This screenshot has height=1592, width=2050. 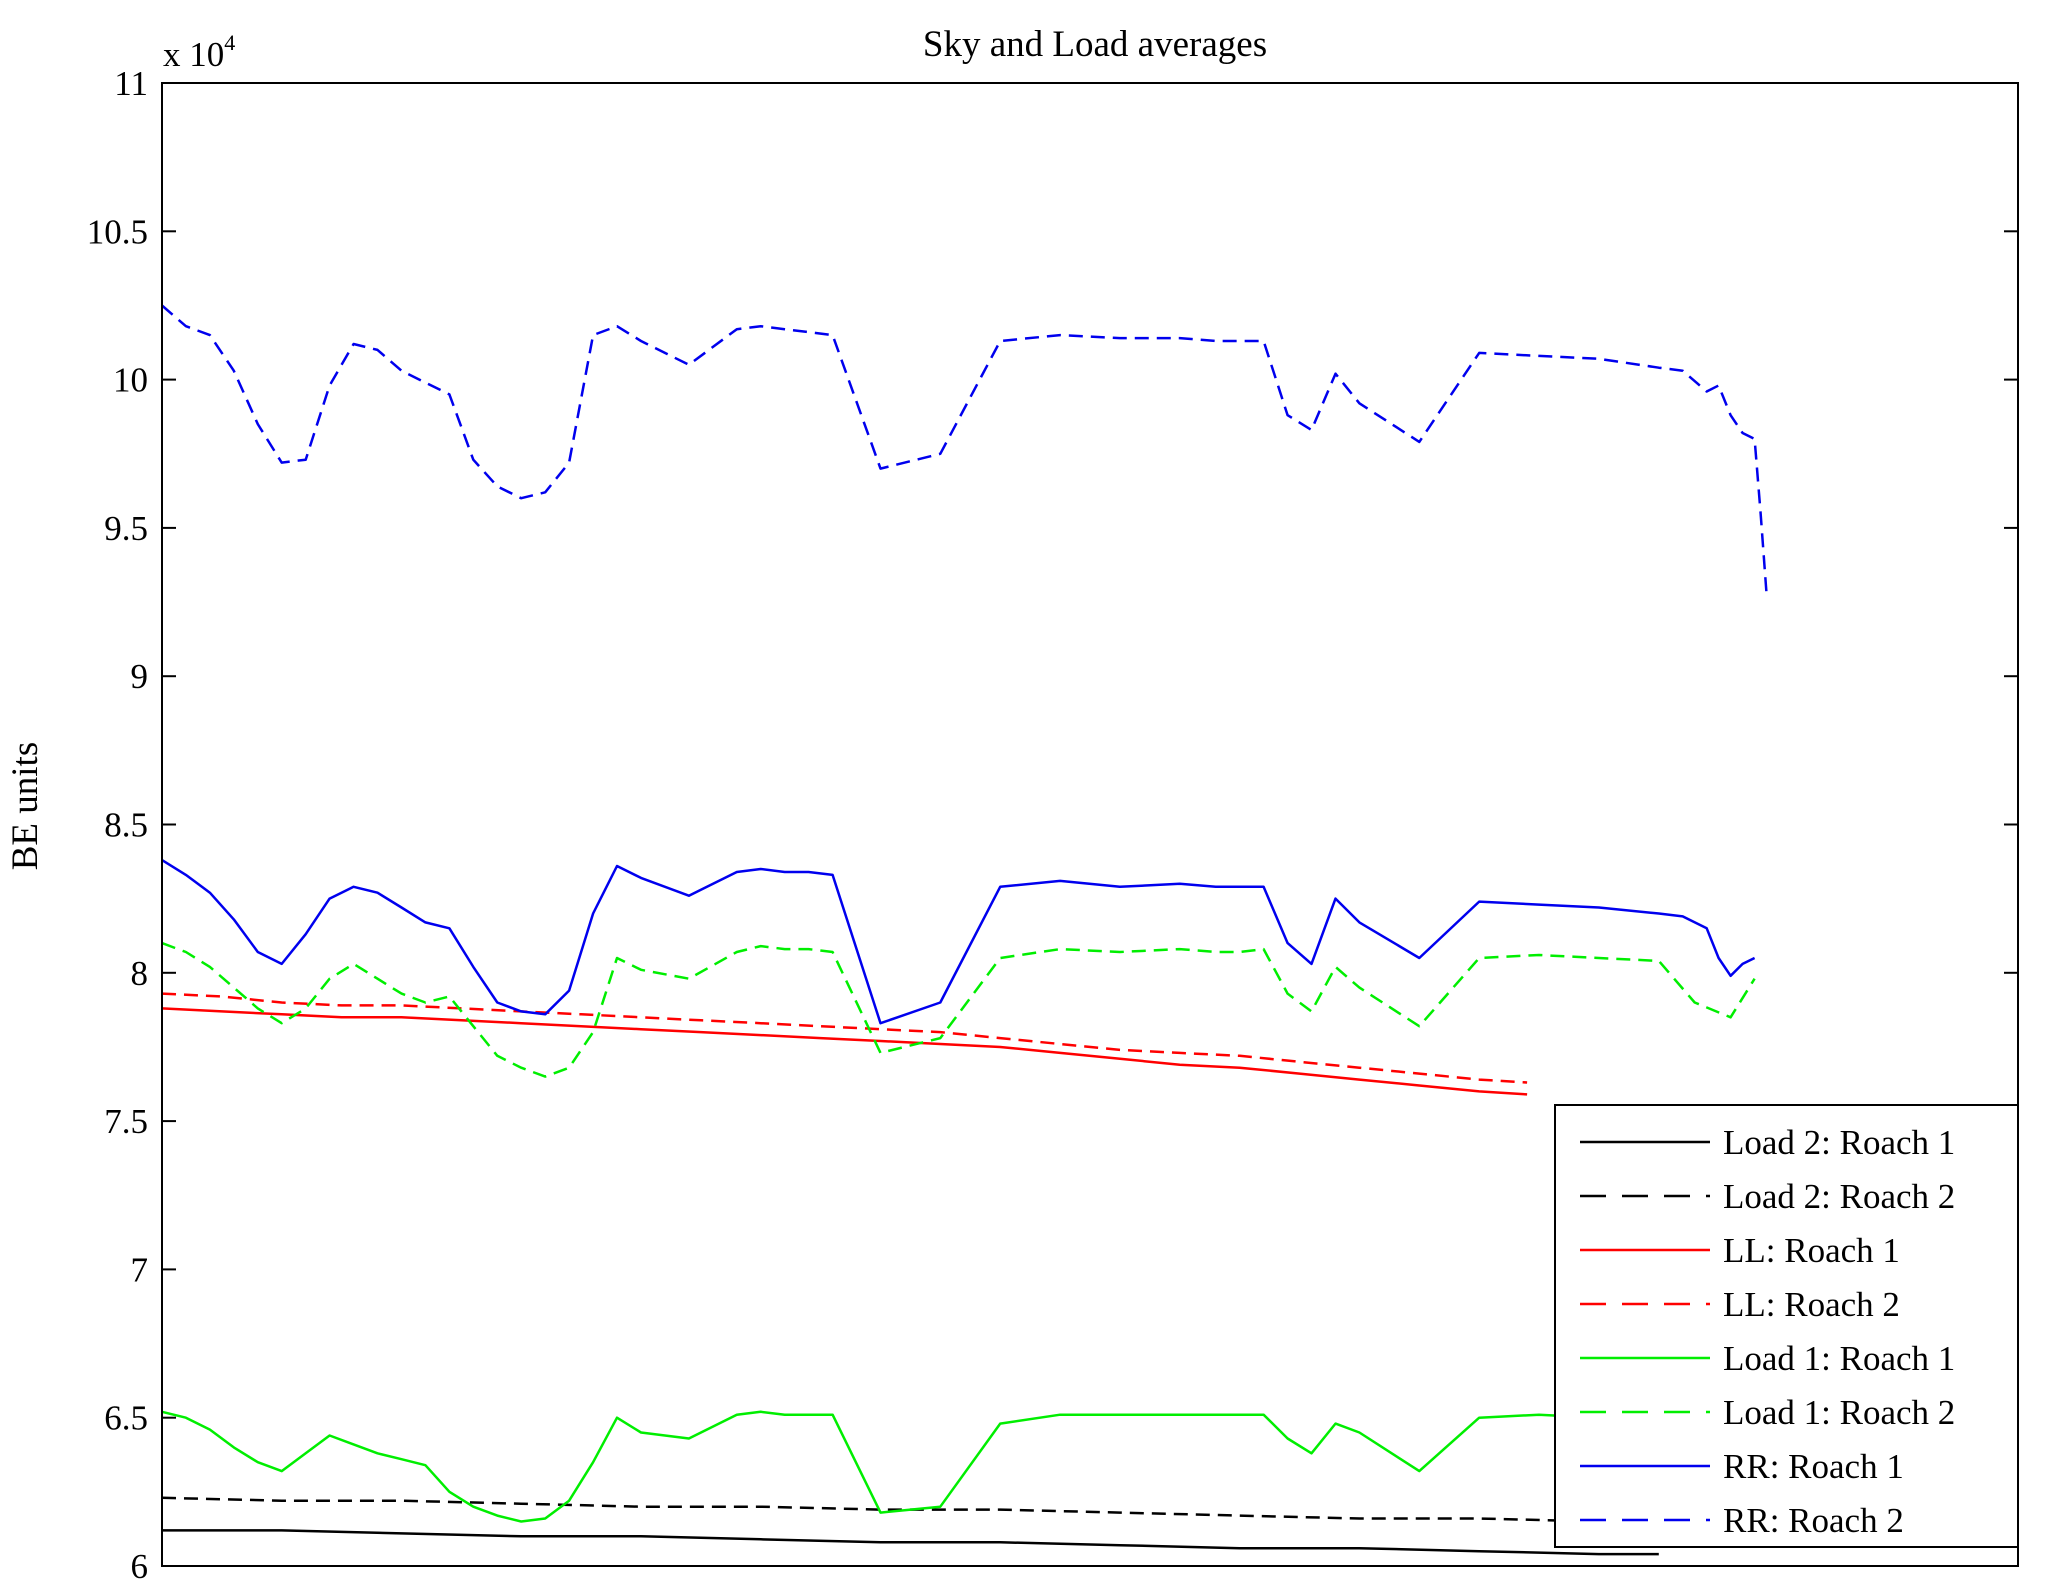 What do you see at coordinates (126, 1418) in the screenshot?
I see `y-tick-label: 6.5` at bounding box center [126, 1418].